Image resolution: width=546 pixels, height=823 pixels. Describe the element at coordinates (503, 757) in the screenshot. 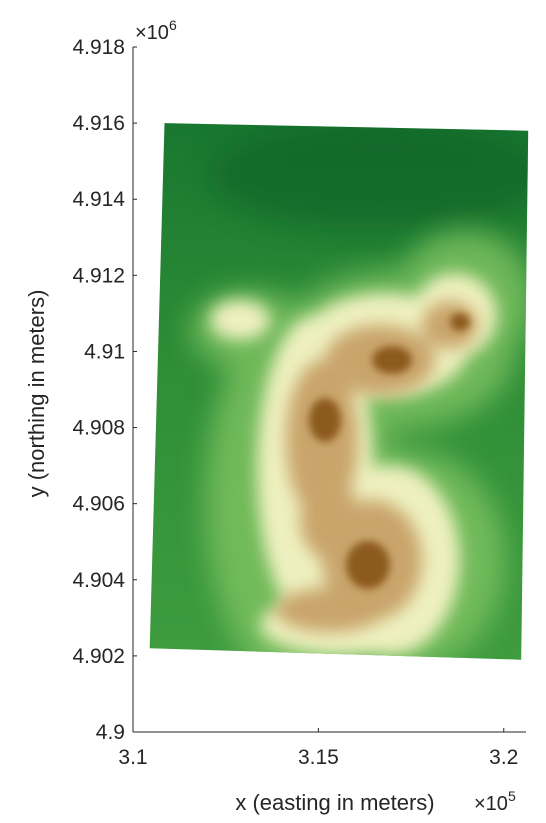

I see `x-tick-label: 3.2` at that location.